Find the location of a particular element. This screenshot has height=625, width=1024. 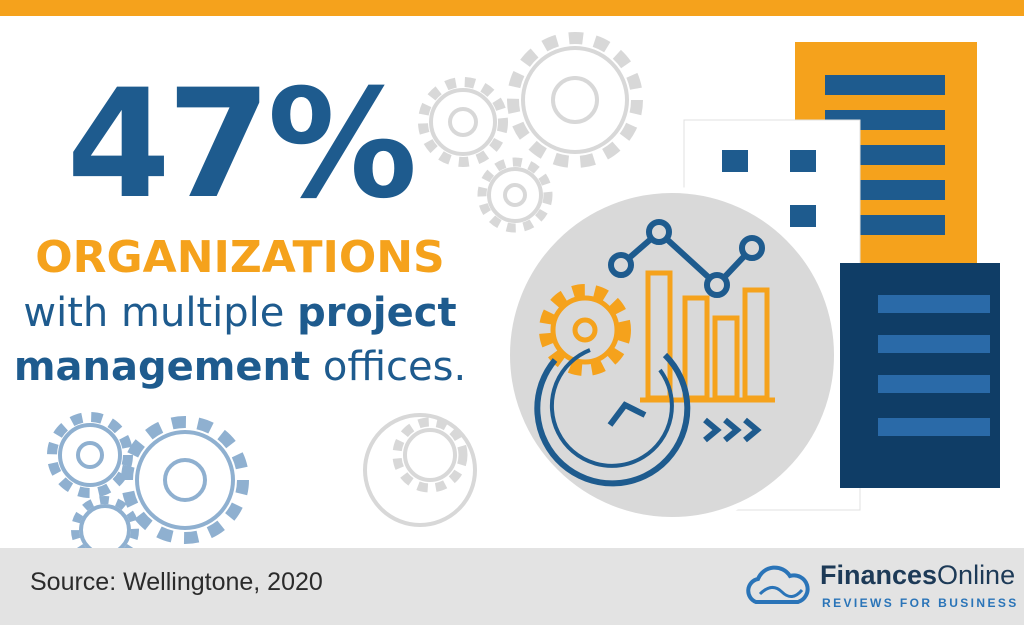

desc-bold: management is located at coordinates (162, 367).